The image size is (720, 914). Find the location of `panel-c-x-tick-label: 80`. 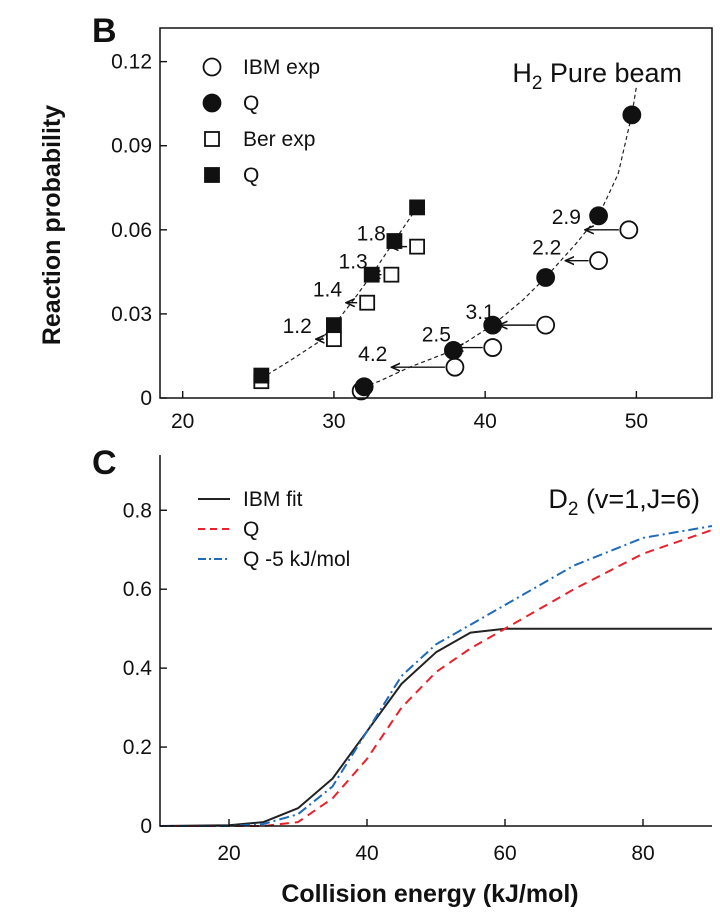

panel-c-x-tick-label: 80 is located at coordinates (642, 853).